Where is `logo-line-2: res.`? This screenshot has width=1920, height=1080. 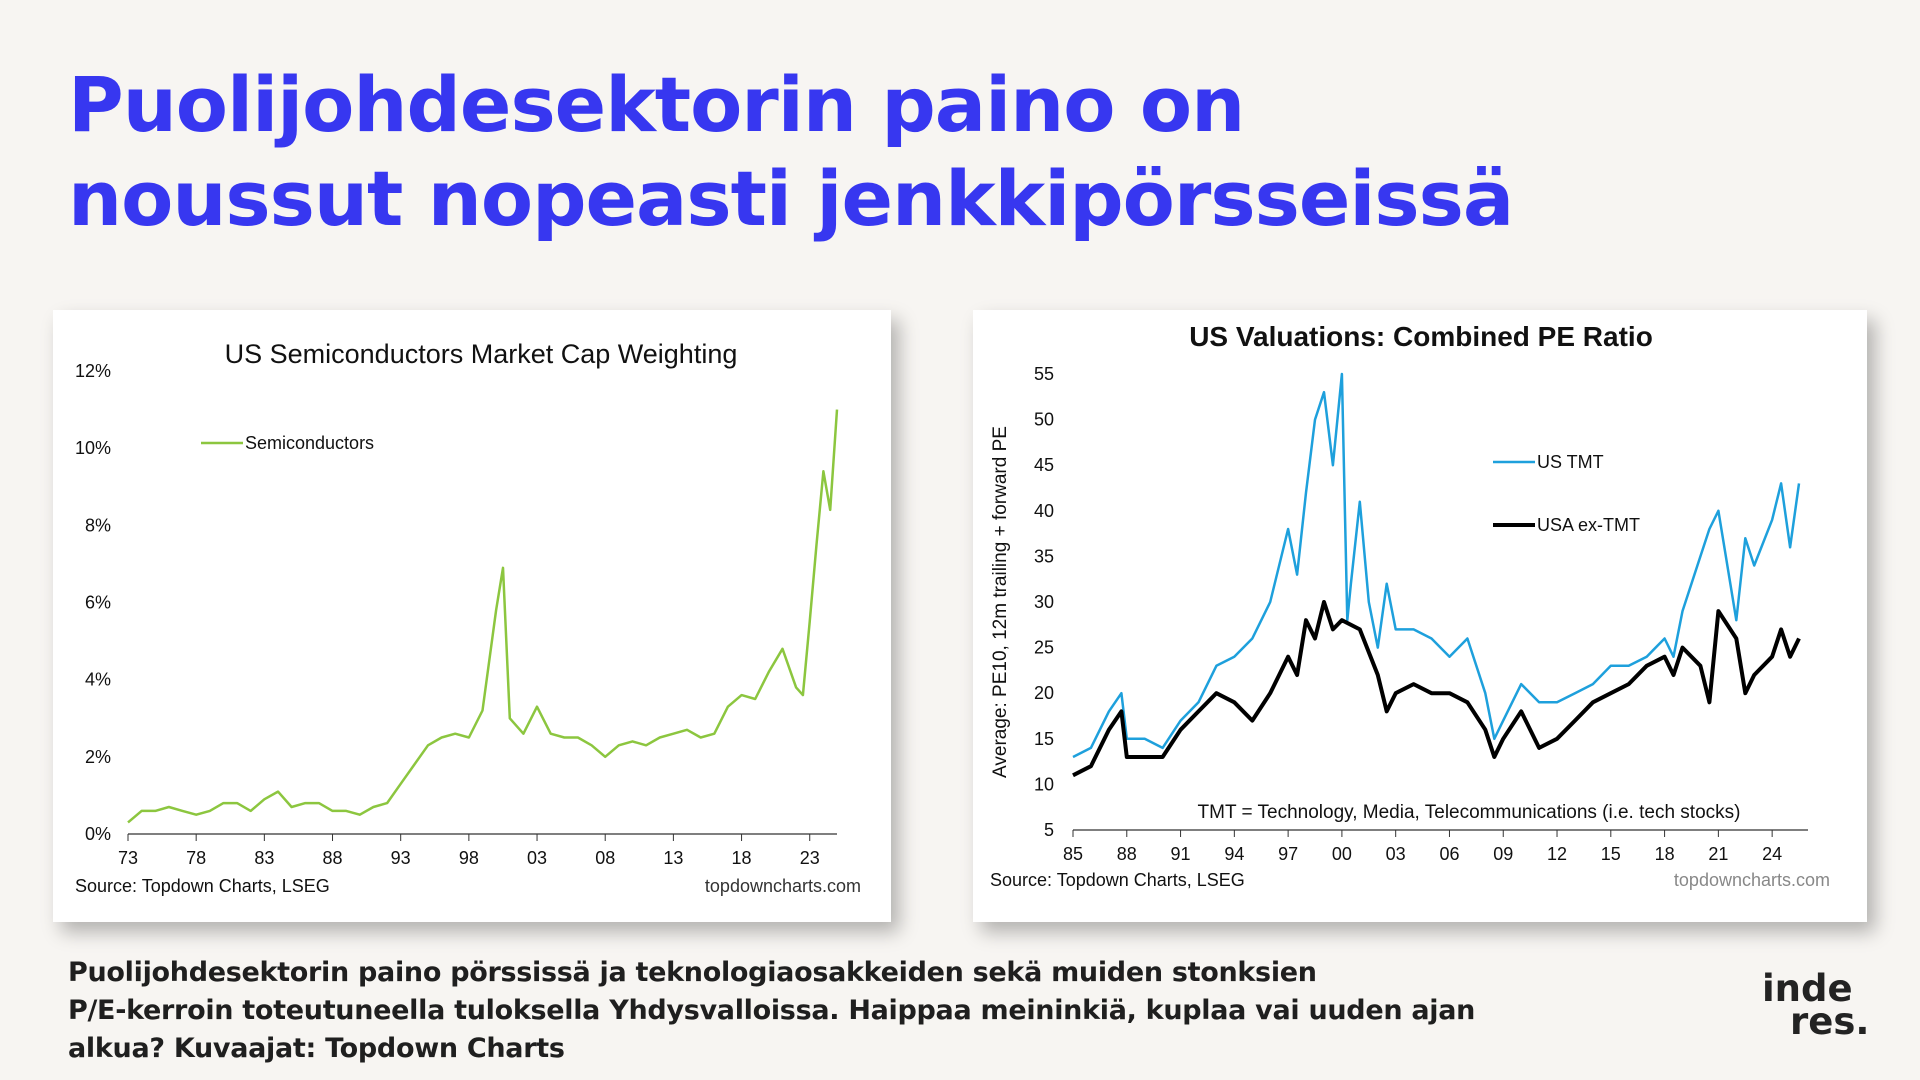
logo-line-2: res. is located at coordinates (1830, 1021).